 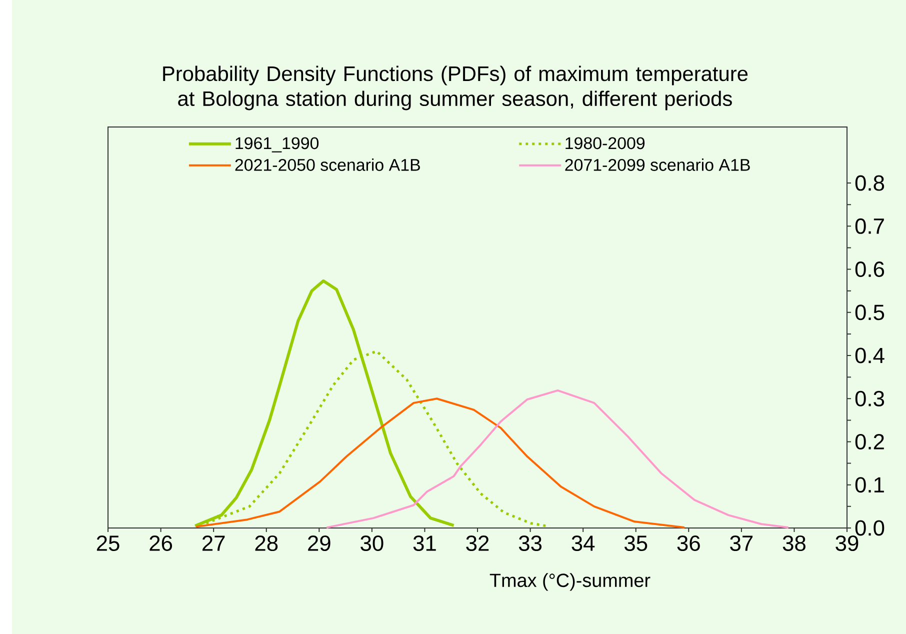 I want to click on x-tick-label: 27, so click(x=213, y=543).